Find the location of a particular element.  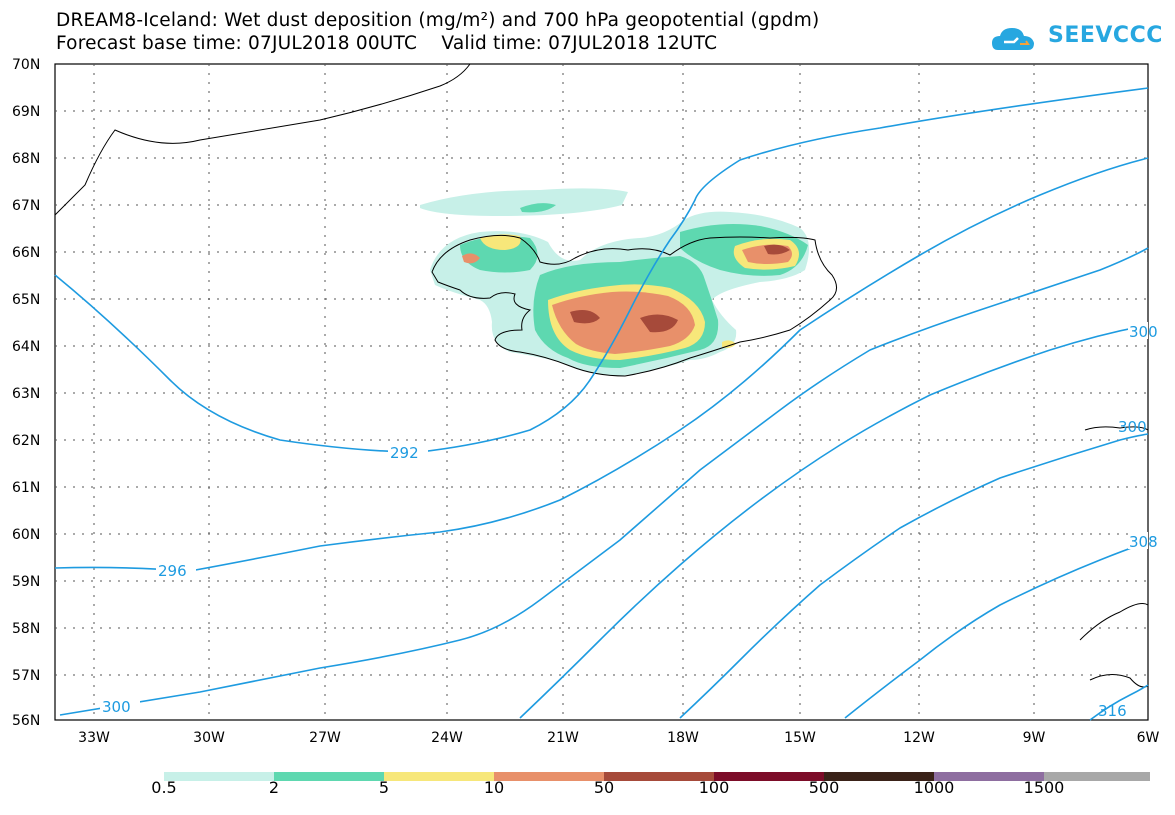

legend-label: 500 is located at coordinates (824, 787).